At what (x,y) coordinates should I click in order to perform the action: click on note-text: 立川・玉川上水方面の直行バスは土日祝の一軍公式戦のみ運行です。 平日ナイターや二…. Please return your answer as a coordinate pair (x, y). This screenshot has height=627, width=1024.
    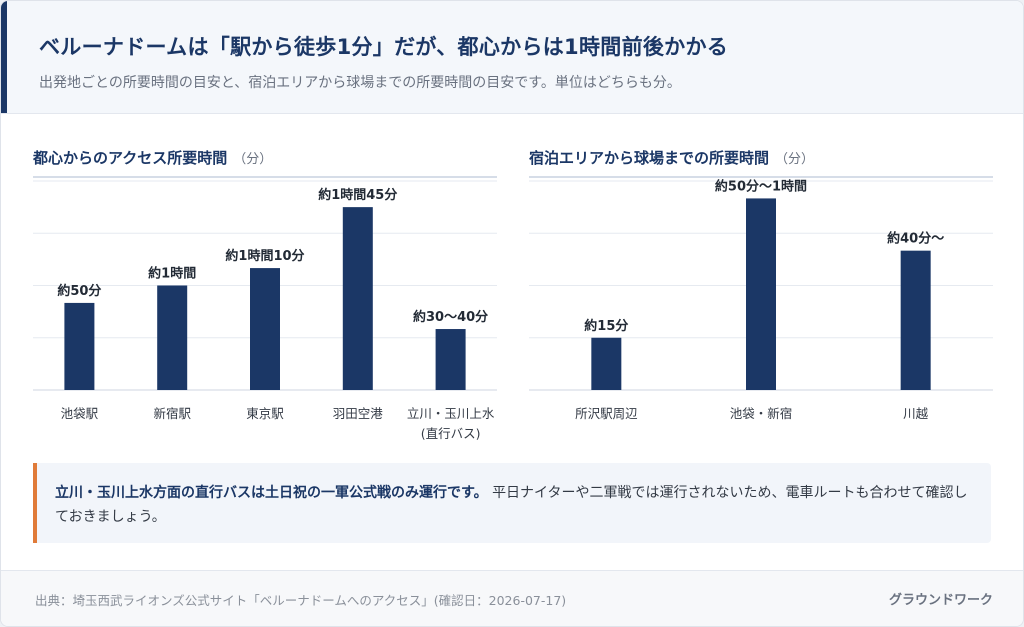
    Looking at the image, I should click on (515, 505).